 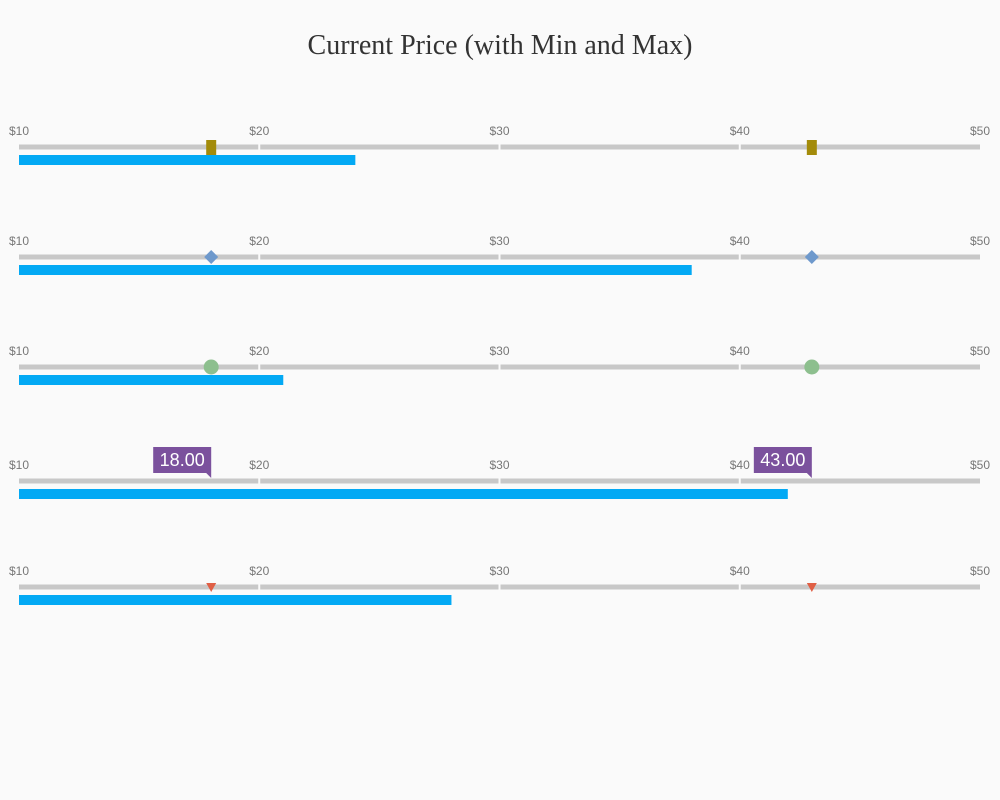 I want to click on max-callout-pointer, so click(x=809, y=475).